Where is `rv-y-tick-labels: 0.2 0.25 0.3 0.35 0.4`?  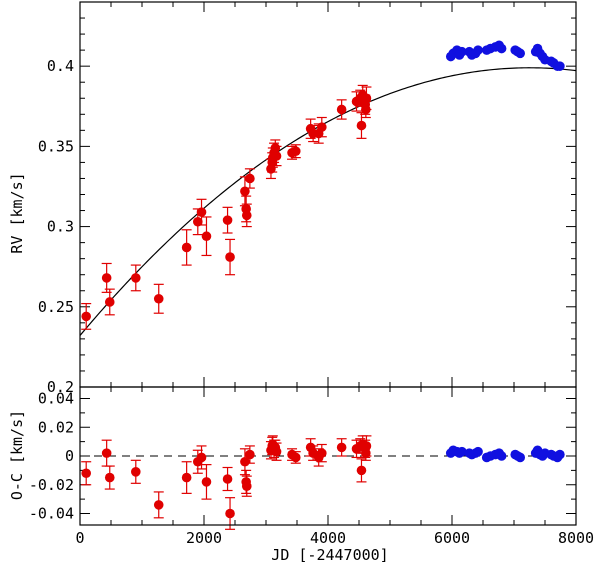
rv-y-tick-labels: 0.2 0.25 0.3 0.35 0.4 is located at coordinates (56, 226).